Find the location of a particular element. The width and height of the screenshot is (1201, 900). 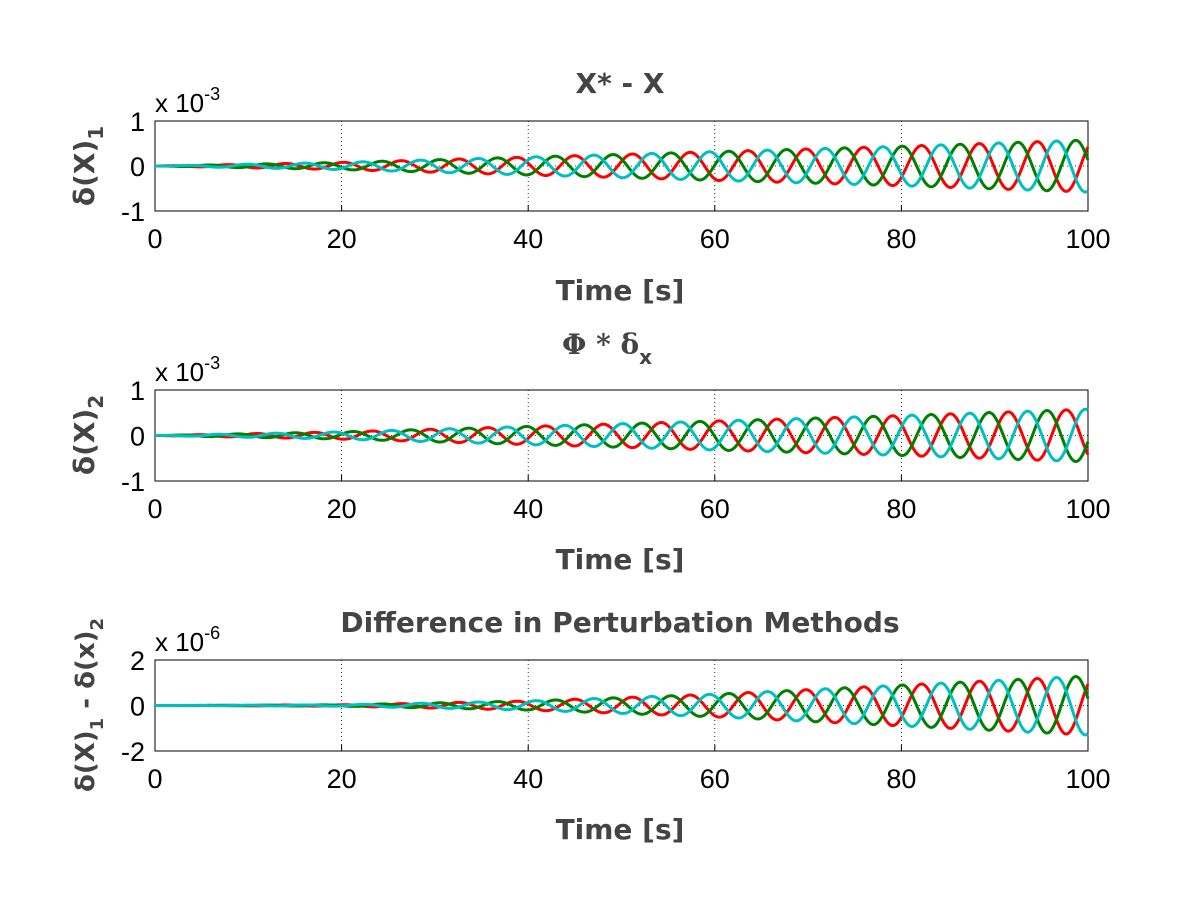

subplot-2-title: Φ * δx is located at coordinates (607, 348).